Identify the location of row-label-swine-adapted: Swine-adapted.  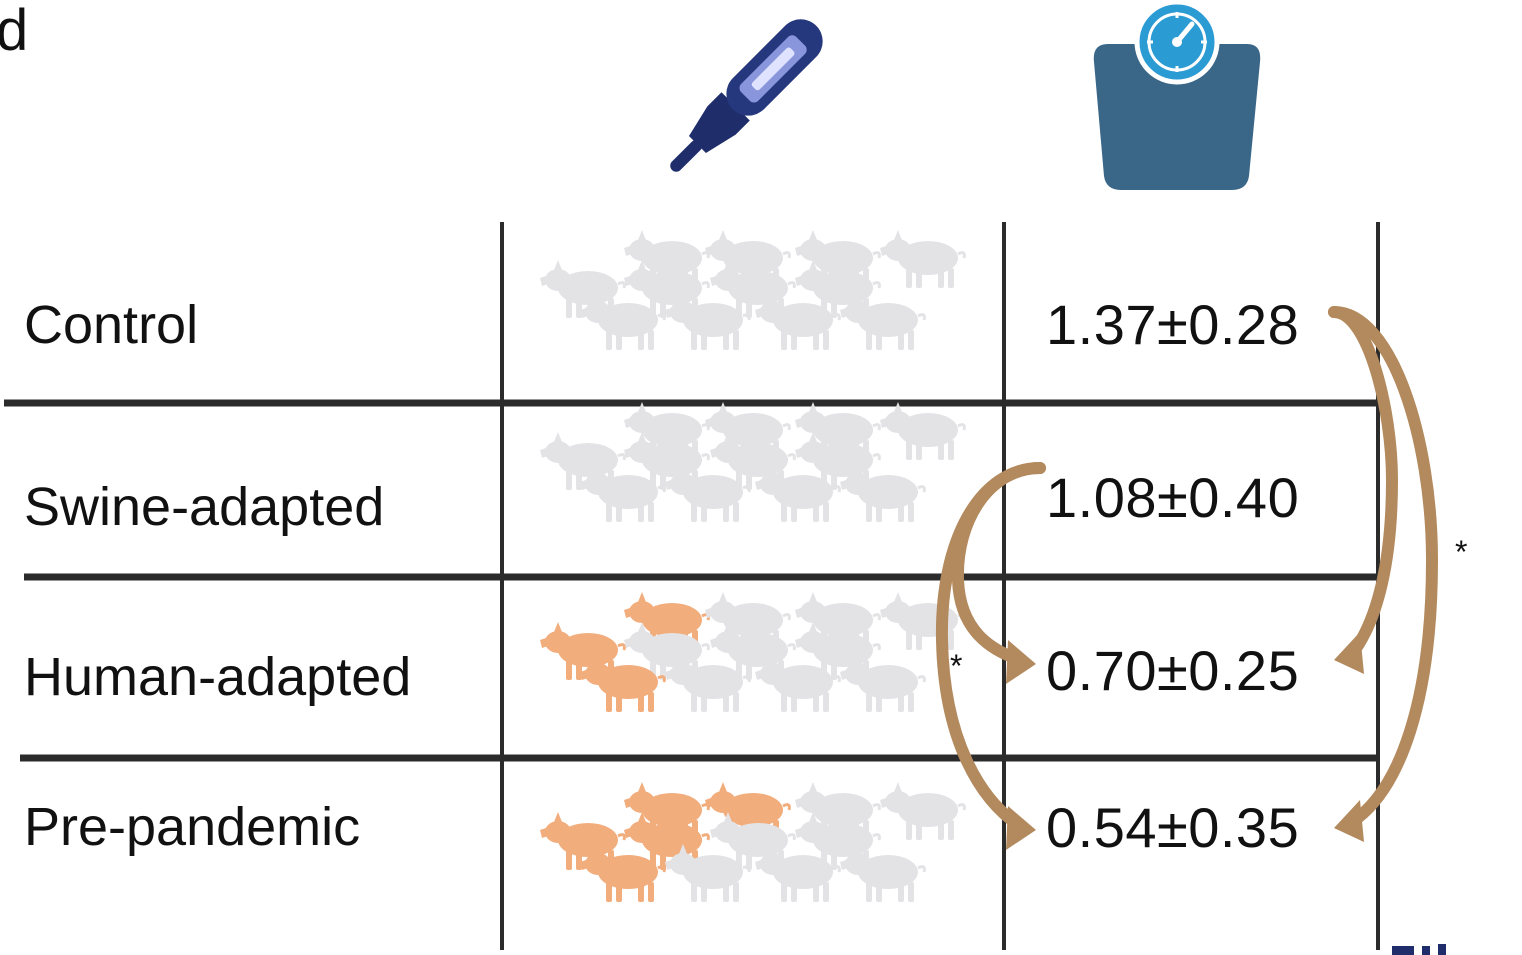
(204, 507).